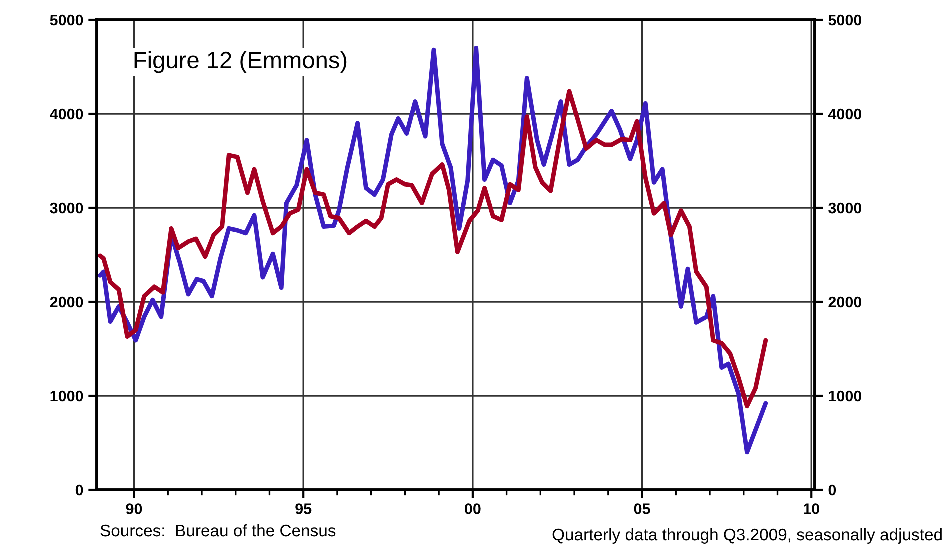  I want to click on source-note: Sources: Bureau of the Census, so click(218, 530).